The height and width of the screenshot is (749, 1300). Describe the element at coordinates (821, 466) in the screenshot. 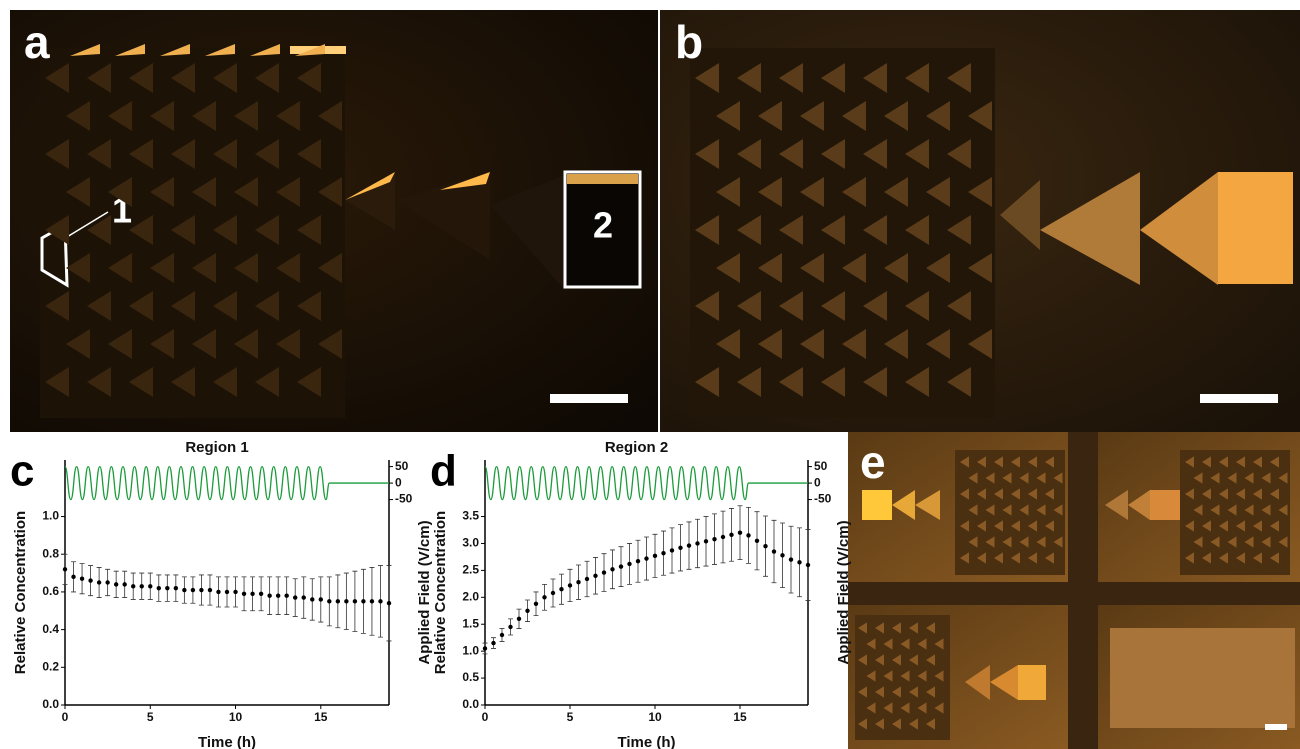

I see `y2-tick-label: 50` at that location.